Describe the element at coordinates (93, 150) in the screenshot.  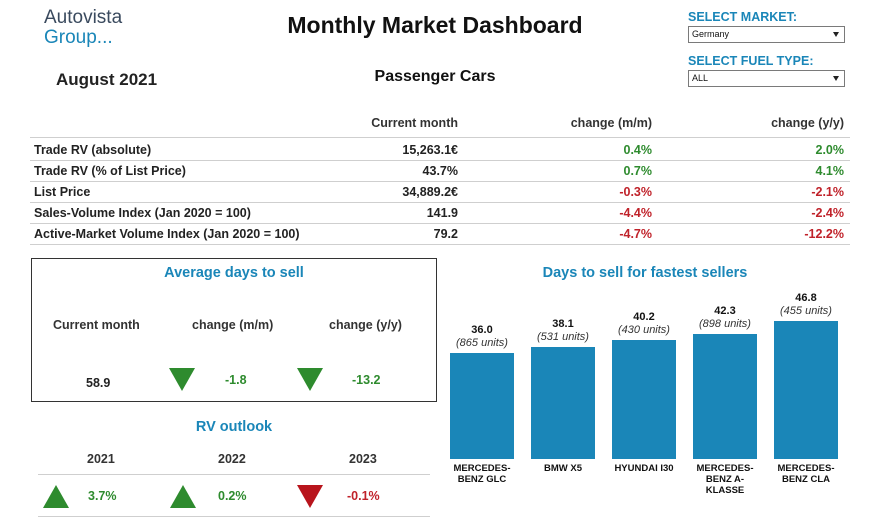
I see `kpi-label: Trade RV (absolute)` at that location.